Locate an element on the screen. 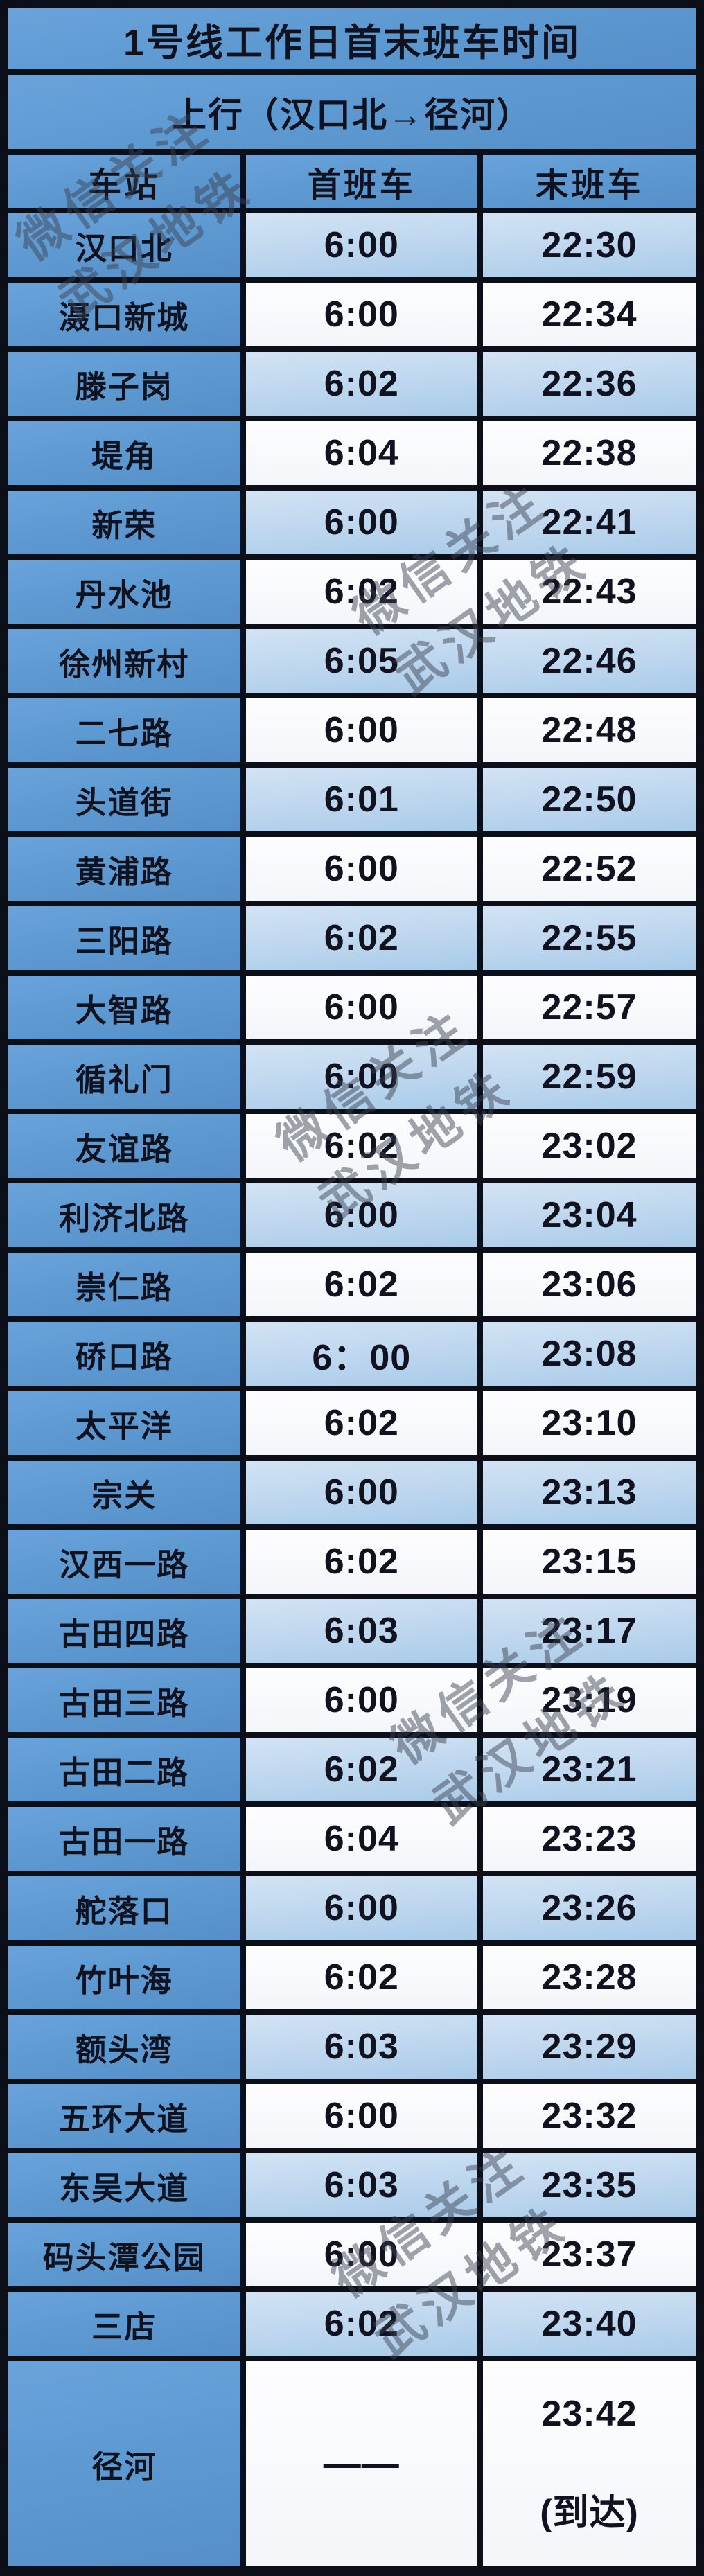 Image resolution: width=704 pixels, height=2576 pixels. station-cell: 码头潭公园 is located at coordinates (124, 2254).